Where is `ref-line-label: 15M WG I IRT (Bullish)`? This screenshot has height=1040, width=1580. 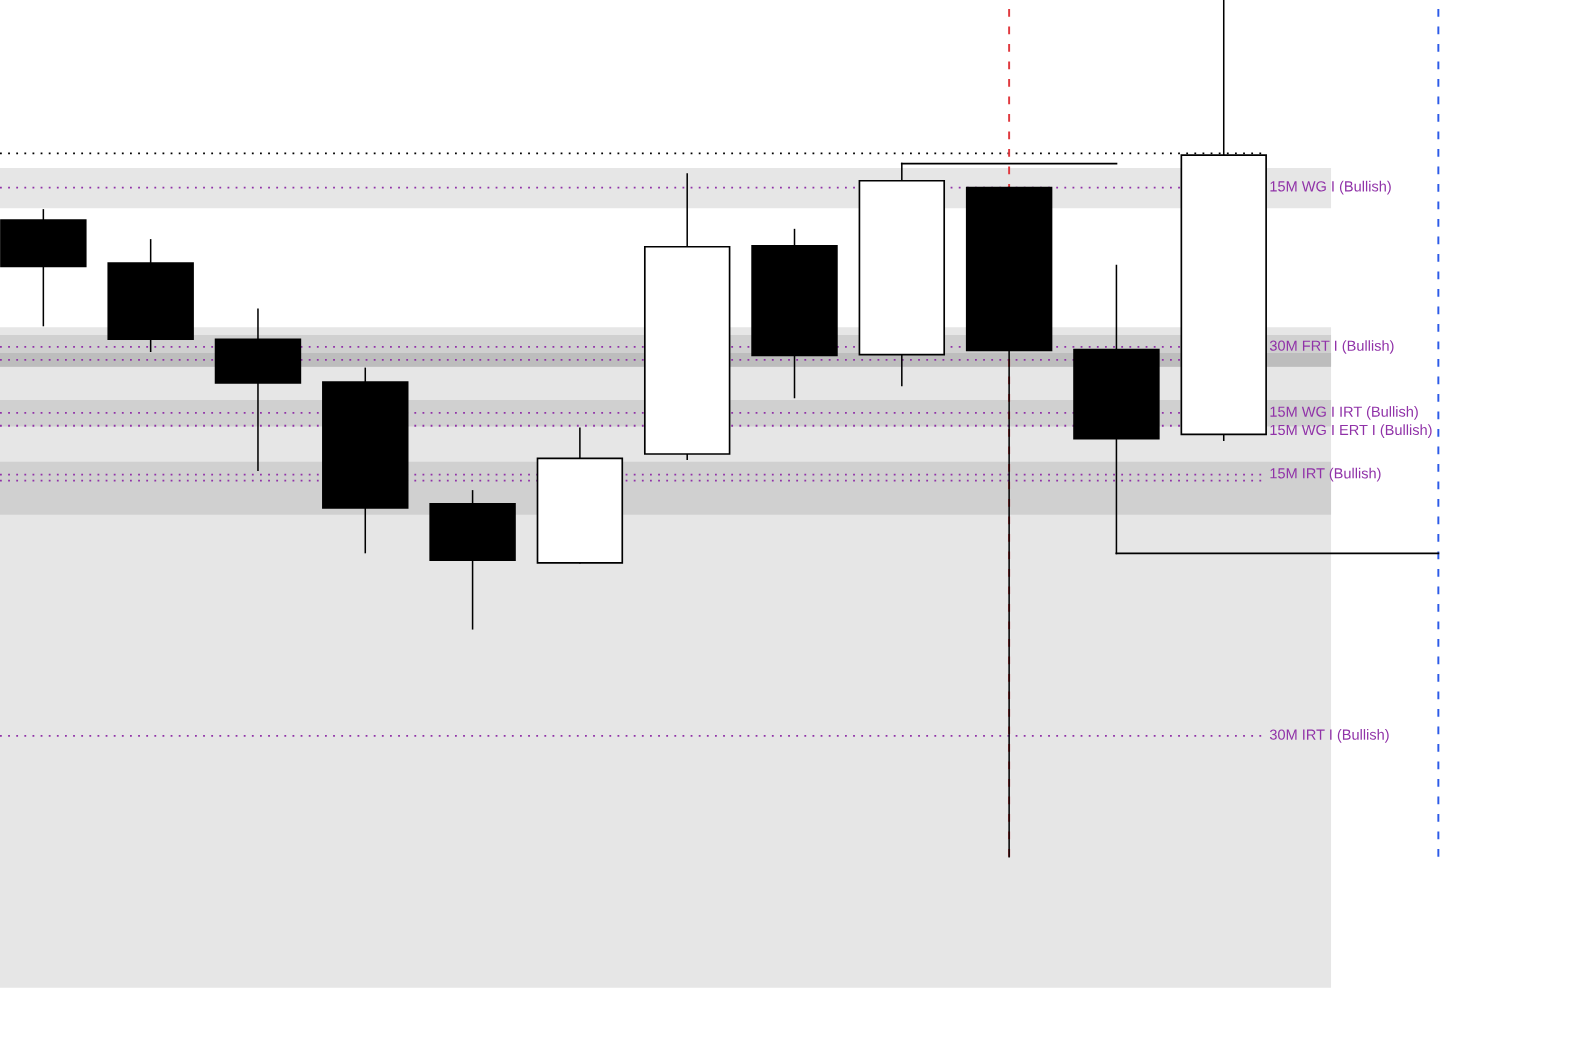 ref-line-label: 15M WG I IRT (Bullish) is located at coordinates (1344, 413).